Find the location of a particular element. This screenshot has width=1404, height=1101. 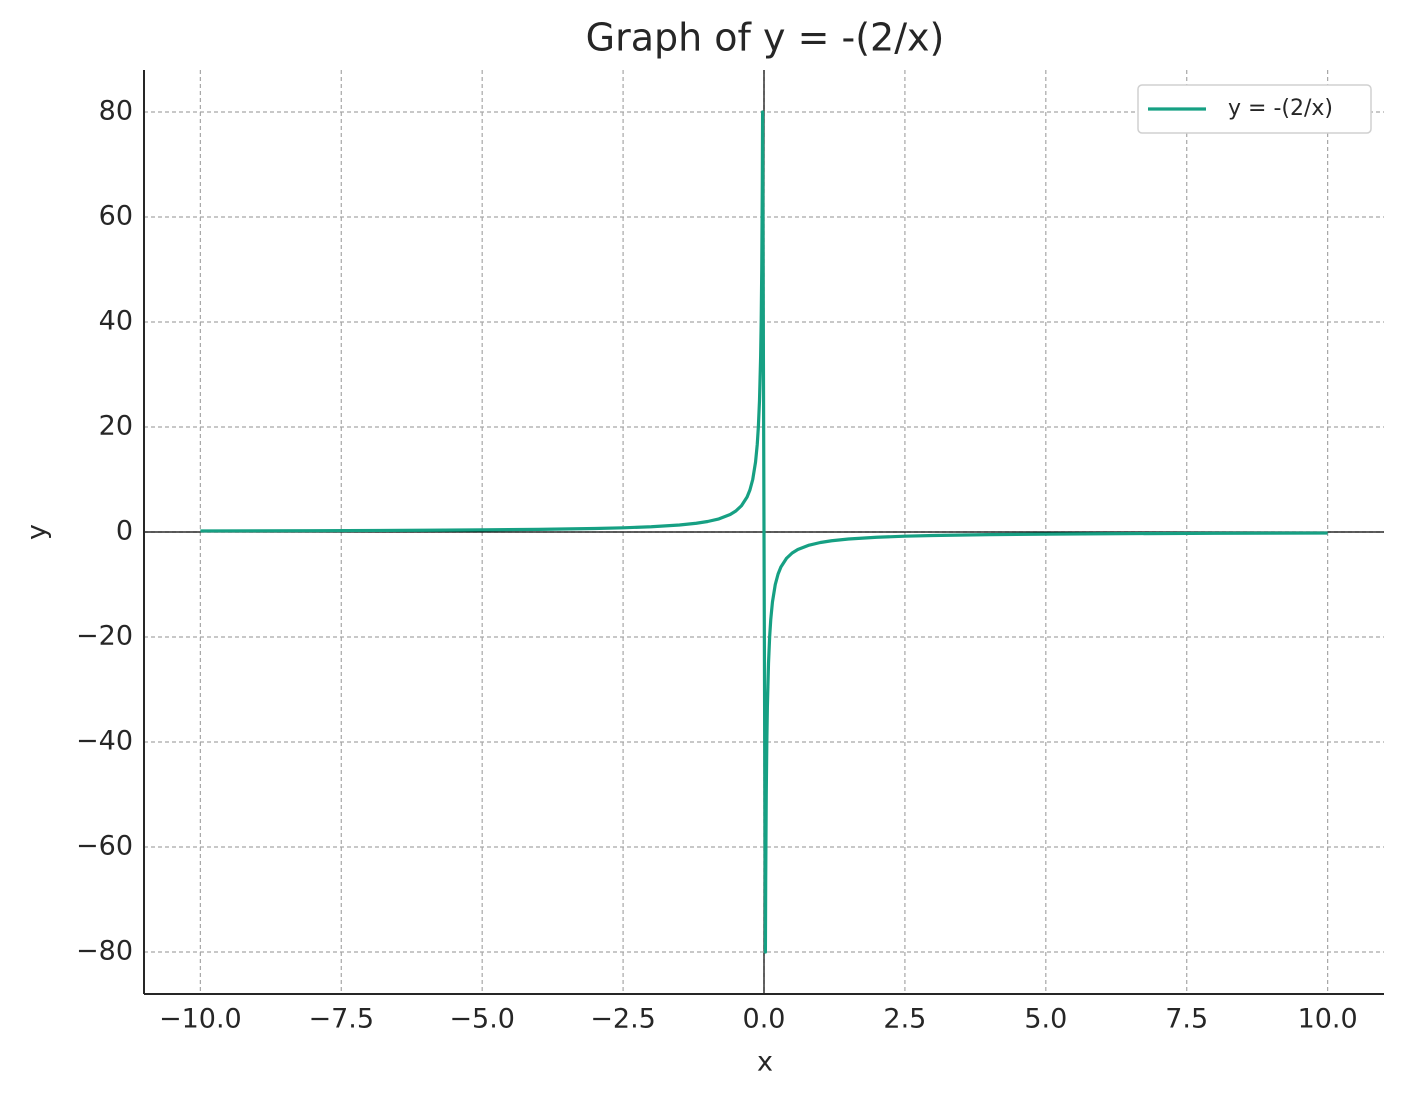

x-tick-label: −10.0 is located at coordinates (200, 1019).